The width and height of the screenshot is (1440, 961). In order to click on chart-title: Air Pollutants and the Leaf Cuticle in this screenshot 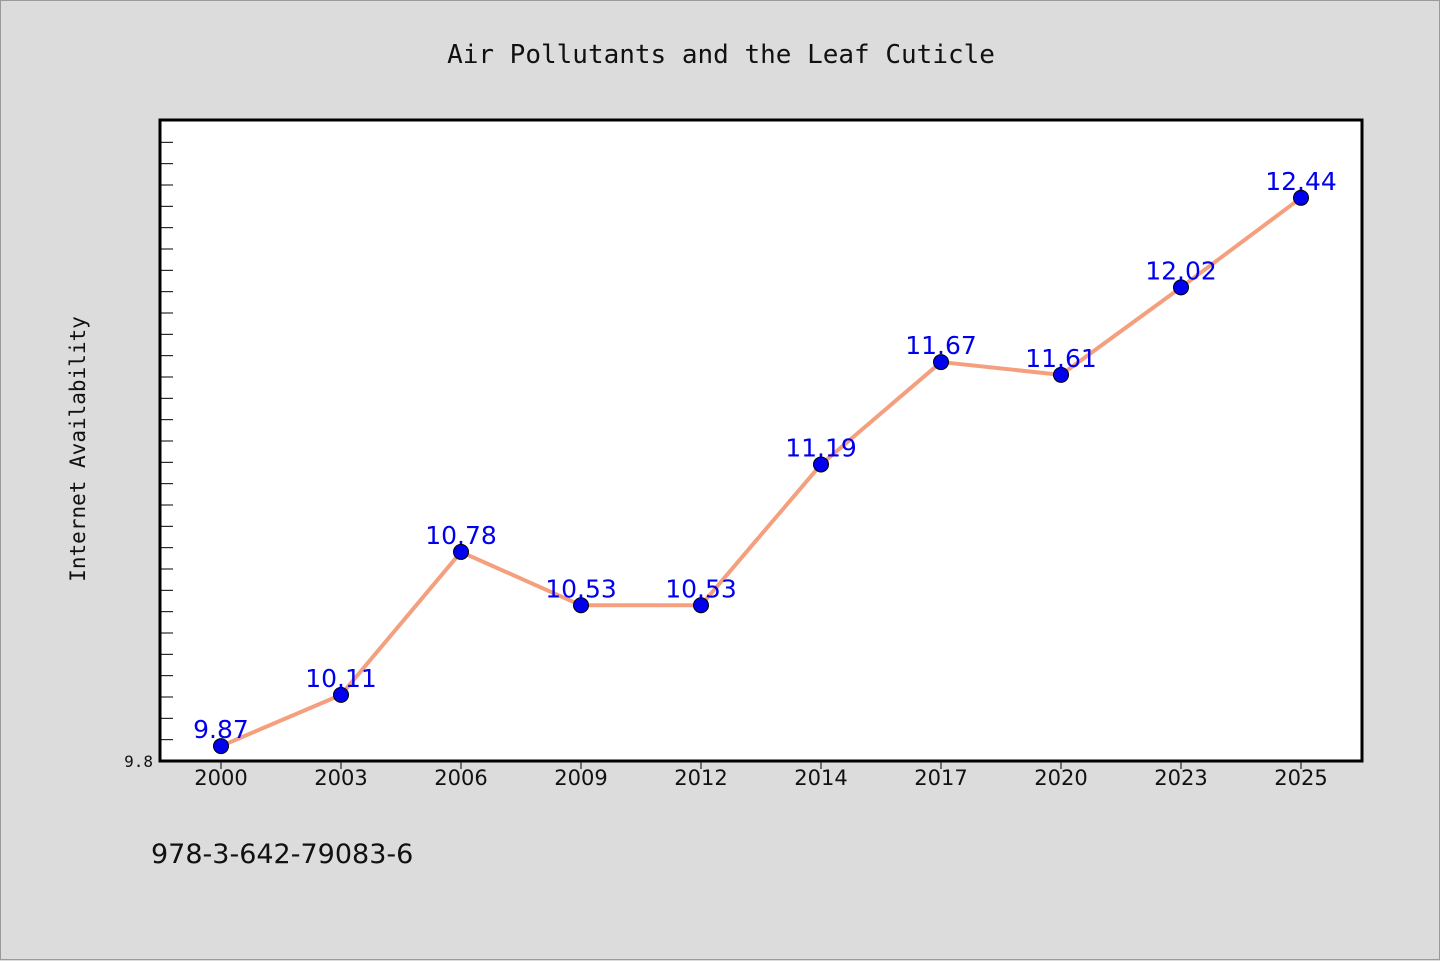, I will do `click(721, 55)`.